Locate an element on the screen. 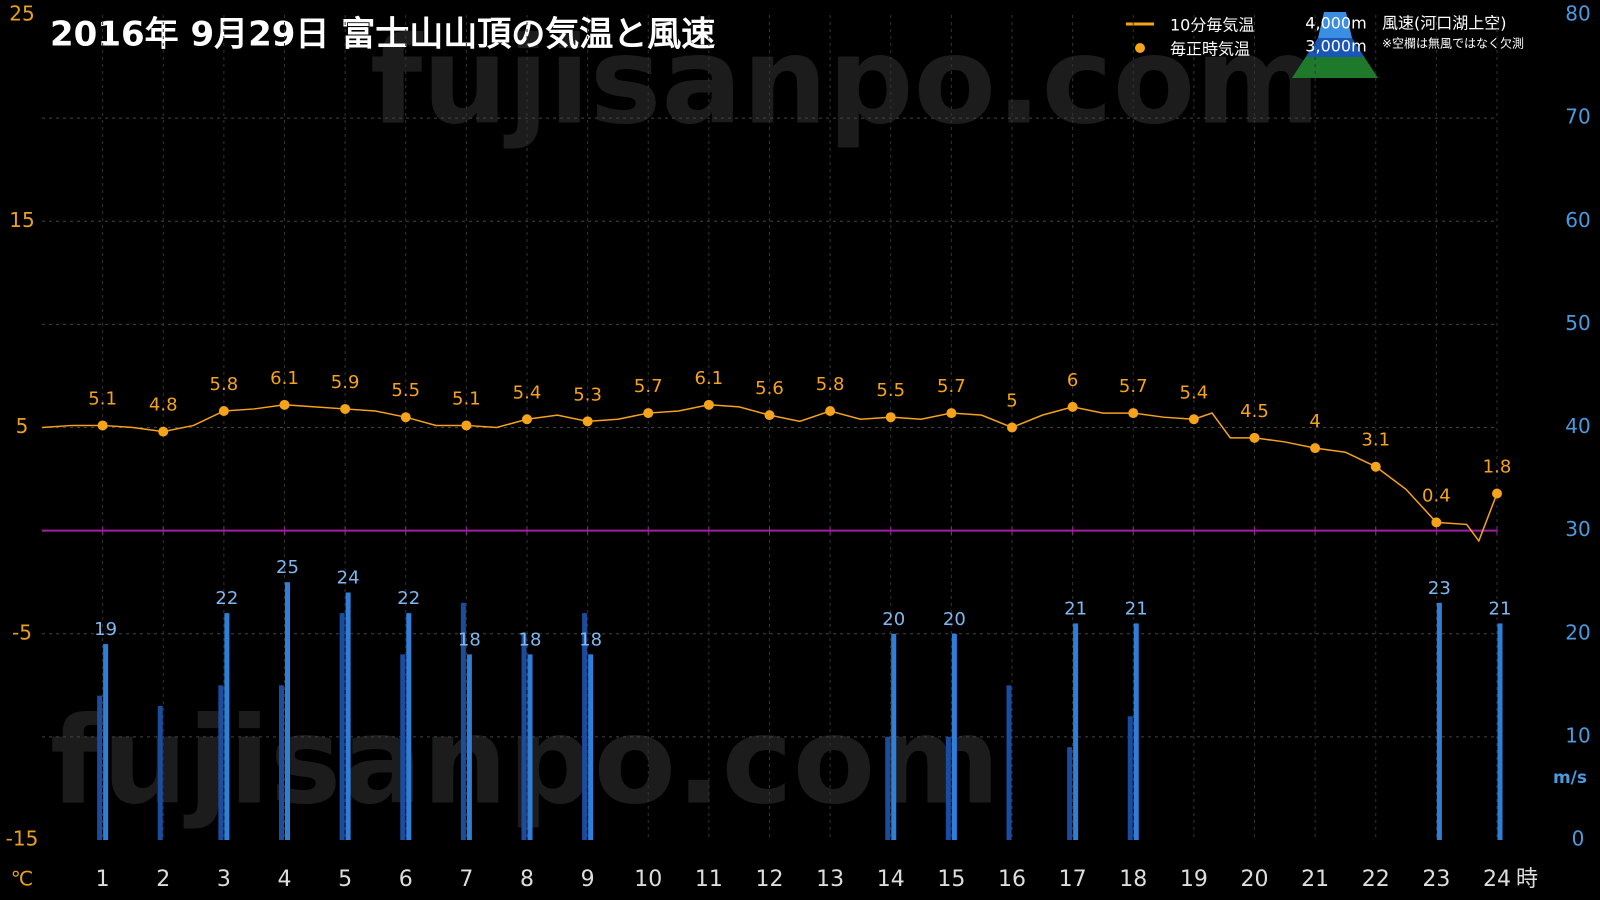 Image resolution: width=1600 pixels, height=900 pixels. x-tick-label: 4 is located at coordinates (285, 879).